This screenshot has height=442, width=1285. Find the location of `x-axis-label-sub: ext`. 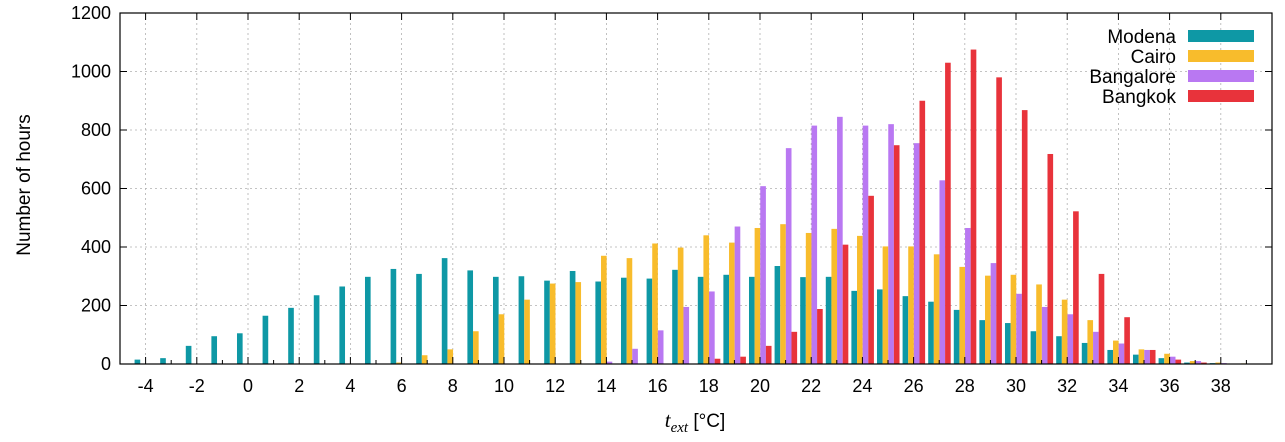

x-axis-label-sub: ext is located at coordinates (680, 428).